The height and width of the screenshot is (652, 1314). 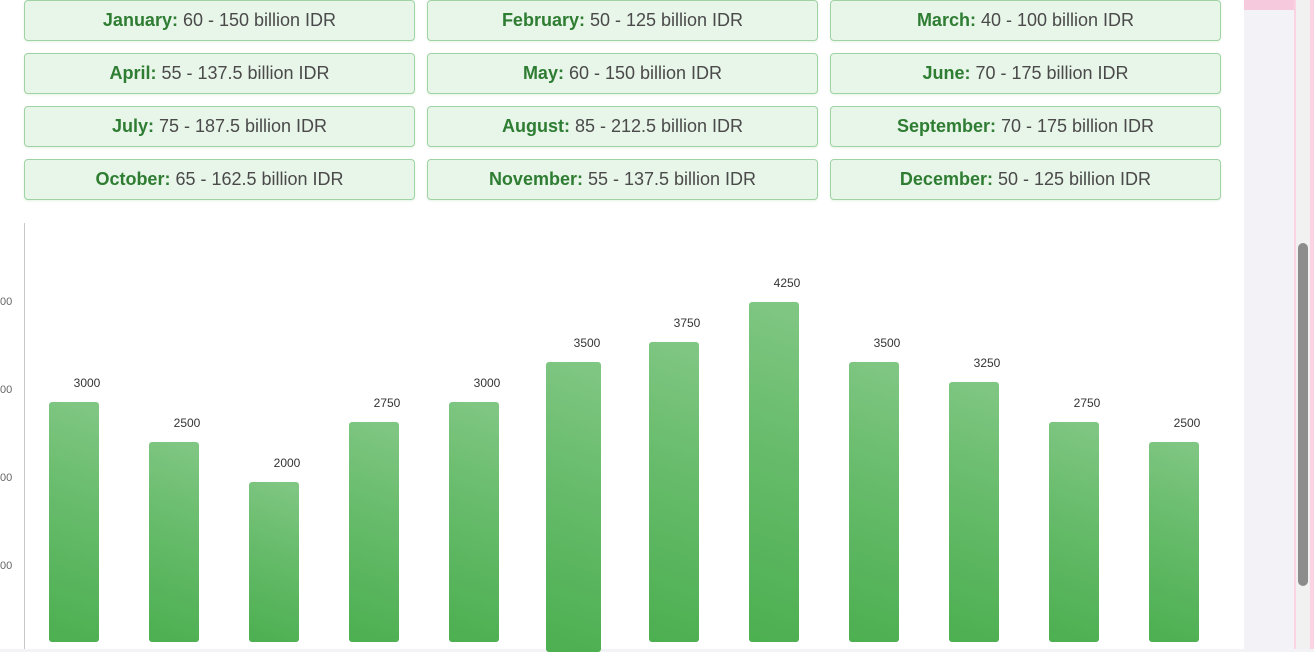 I want to click on month-name: October:, so click(x=133, y=179).